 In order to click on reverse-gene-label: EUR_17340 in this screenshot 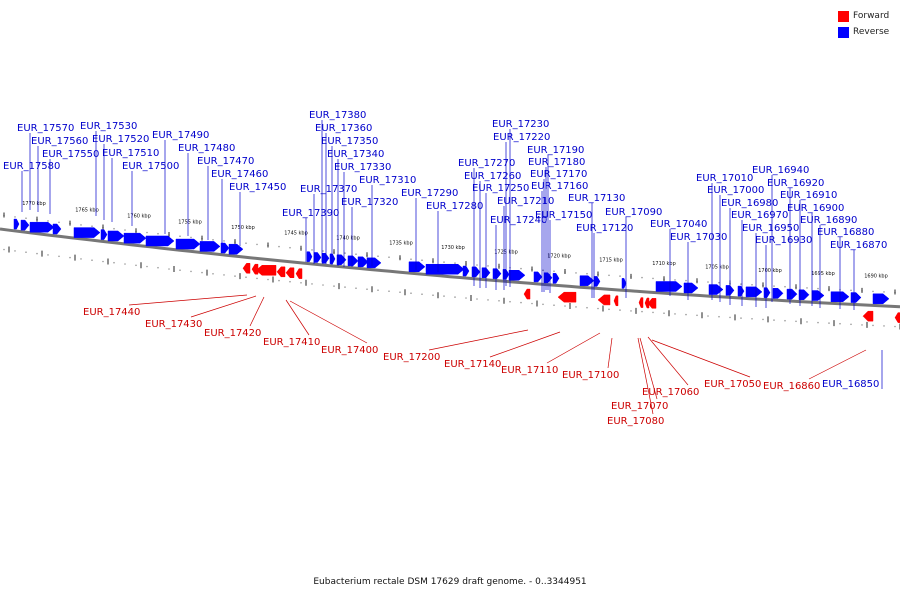, I will do `click(355, 154)`.